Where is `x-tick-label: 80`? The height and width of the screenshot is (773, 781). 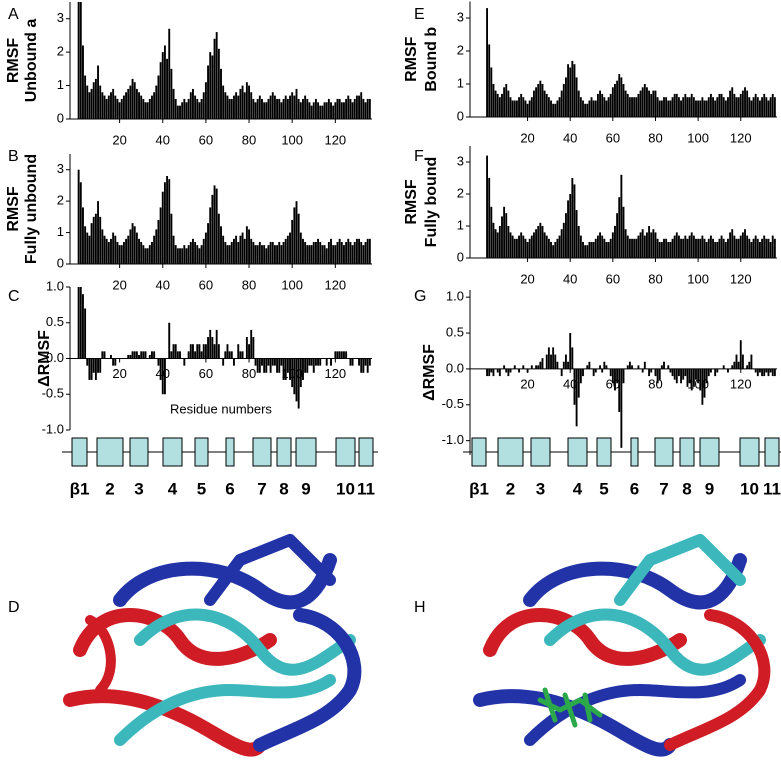 x-tick-label: 80 is located at coordinates (655, 383).